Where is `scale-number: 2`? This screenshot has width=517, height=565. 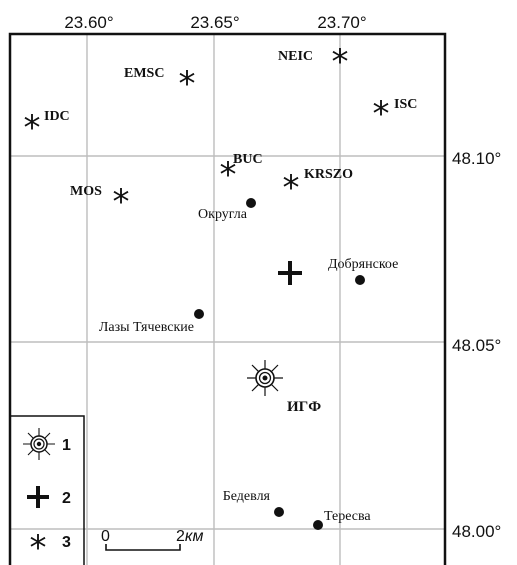 scale-number: 2 is located at coordinates (180, 536).